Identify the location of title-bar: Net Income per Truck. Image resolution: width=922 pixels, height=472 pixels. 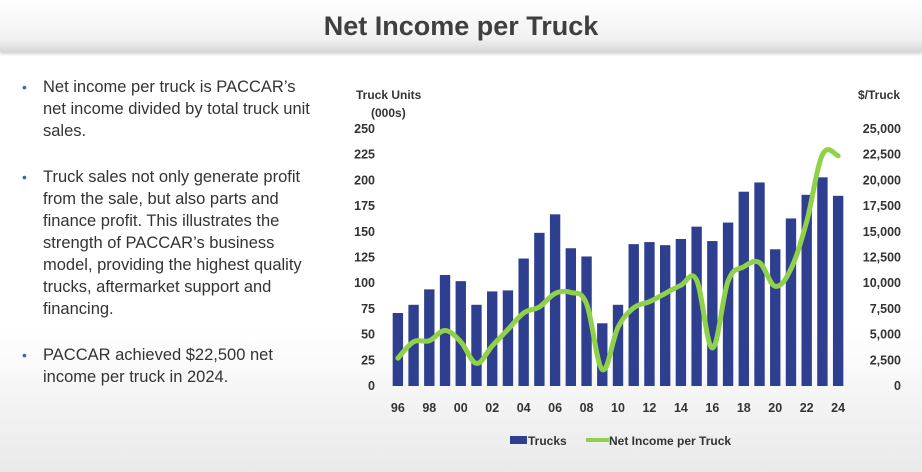
(461, 26).